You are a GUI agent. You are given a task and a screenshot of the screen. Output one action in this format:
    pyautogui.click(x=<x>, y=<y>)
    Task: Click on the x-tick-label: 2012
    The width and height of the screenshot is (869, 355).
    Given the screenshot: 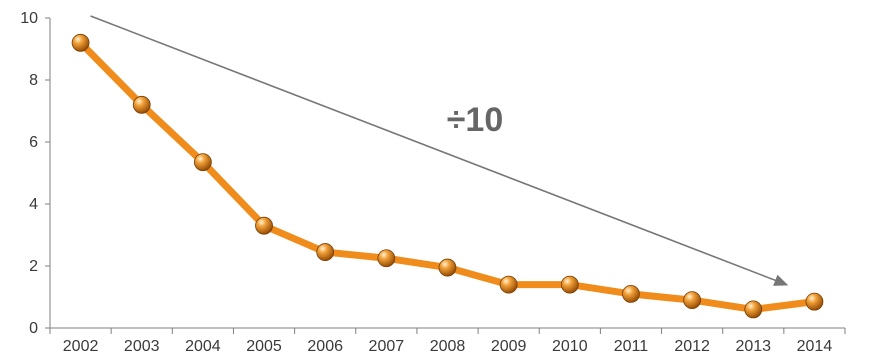 What is the action you would take?
    pyautogui.click(x=692, y=346)
    